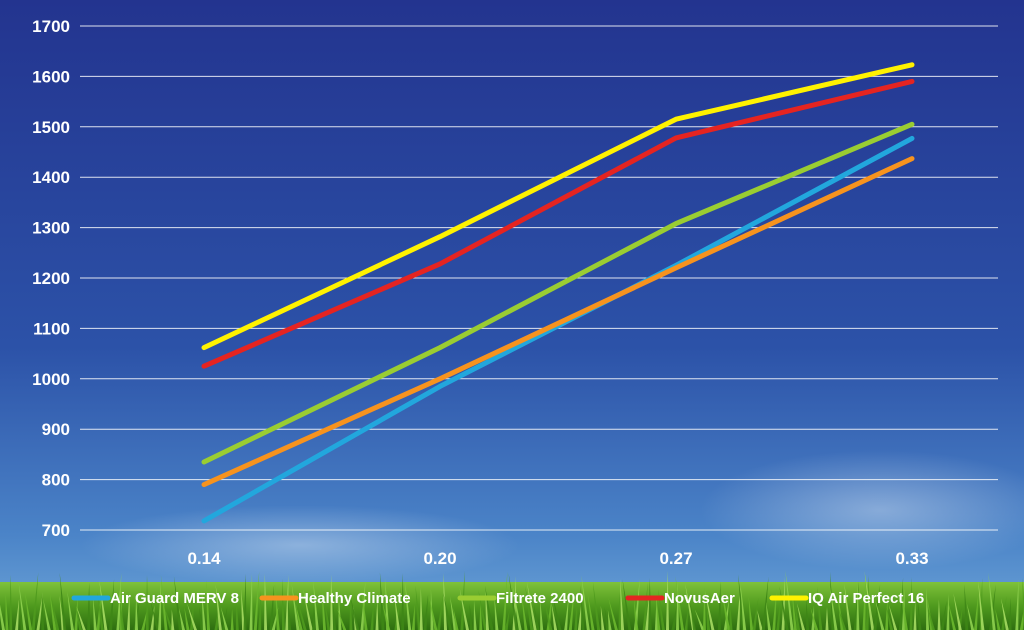  What do you see at coordinates (51, 26) in the screenshot?
I see `y-tick-label: 1700` at bounding box center [51, 26].